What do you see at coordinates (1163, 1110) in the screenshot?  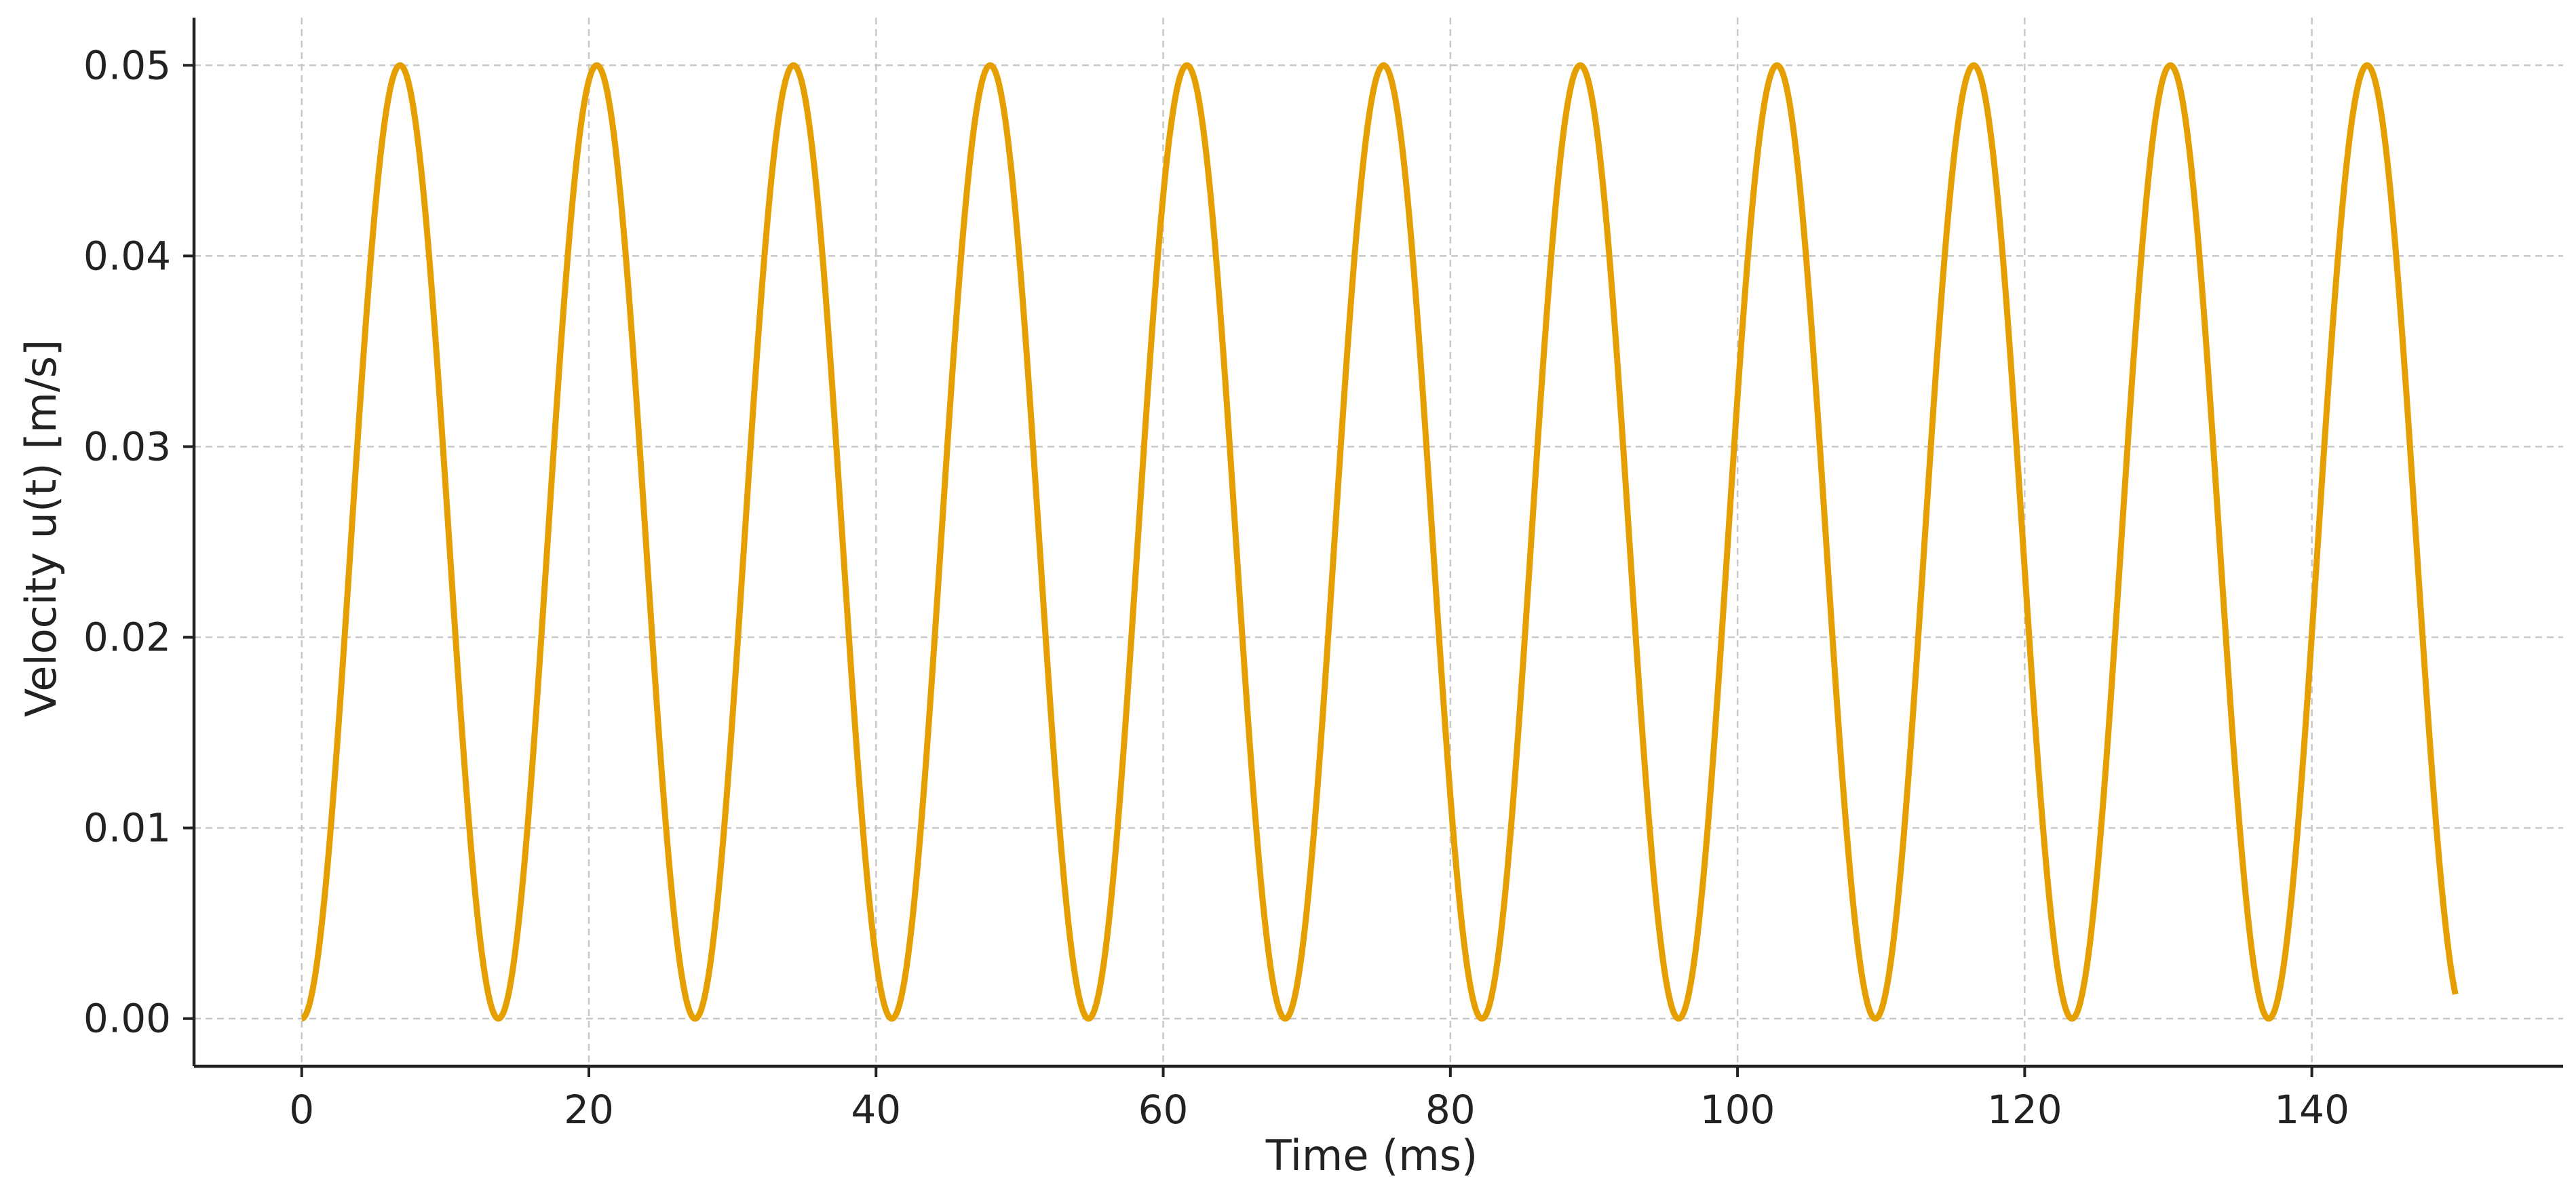 I see `x-tick-label: 60` at bounding box center [1163, 1110].